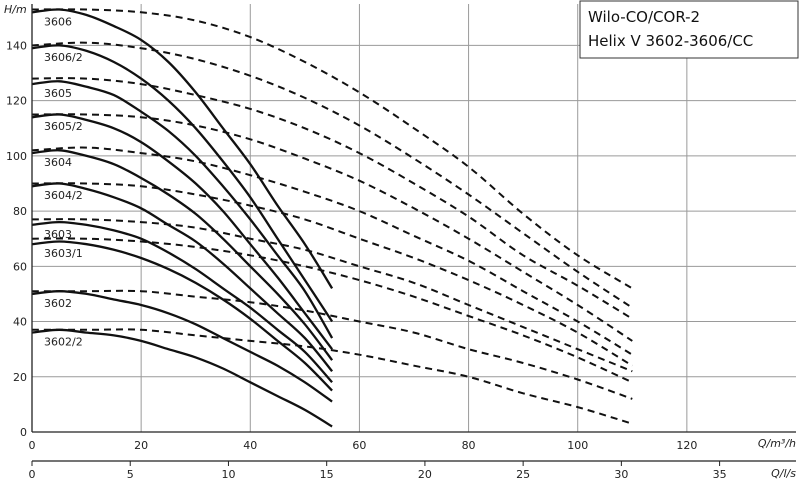 The image size is (800, 483). I want to click on y-tick-label: 0, so click(23, 432).